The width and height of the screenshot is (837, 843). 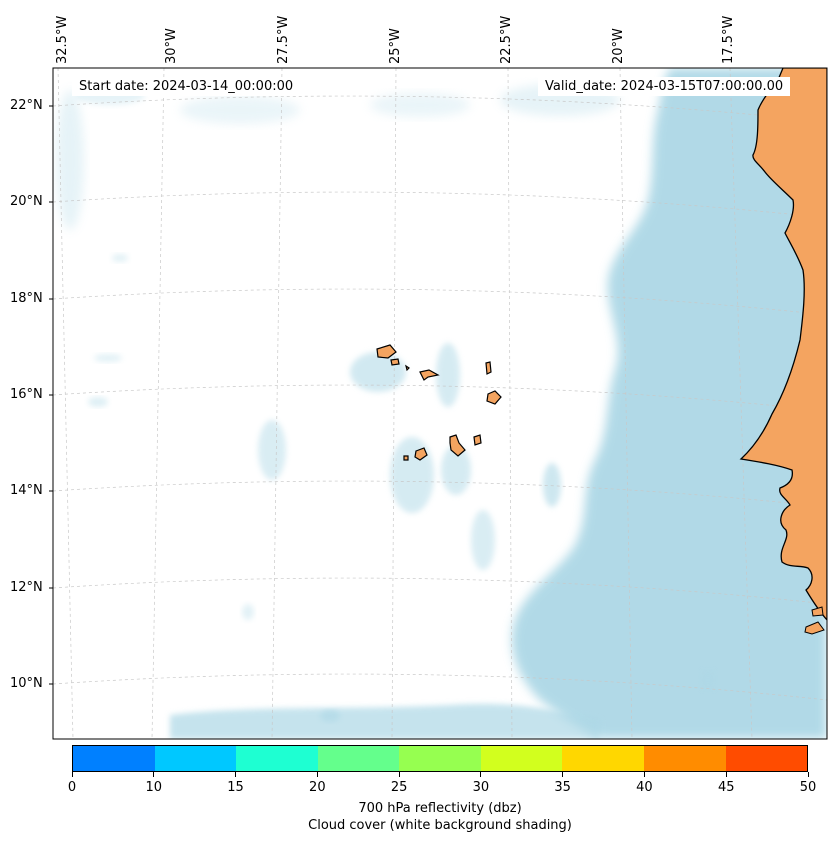 What do you see at coordinates (406, 458) in the screenshot?
I see `island-brava` at bounding box center [406, 458].